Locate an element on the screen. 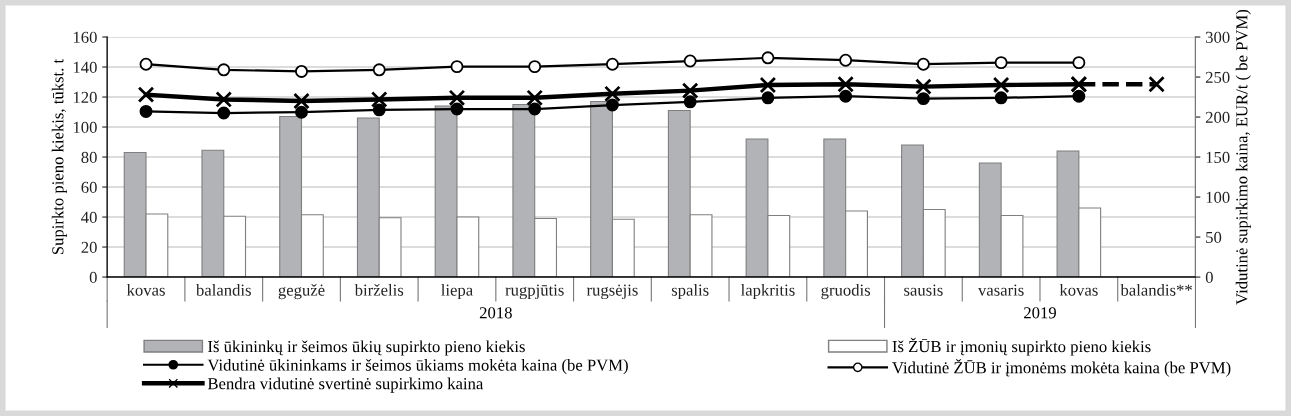 The image size is (1291, 416). y-tick-label: 100 is located at coordinates (85, 127).